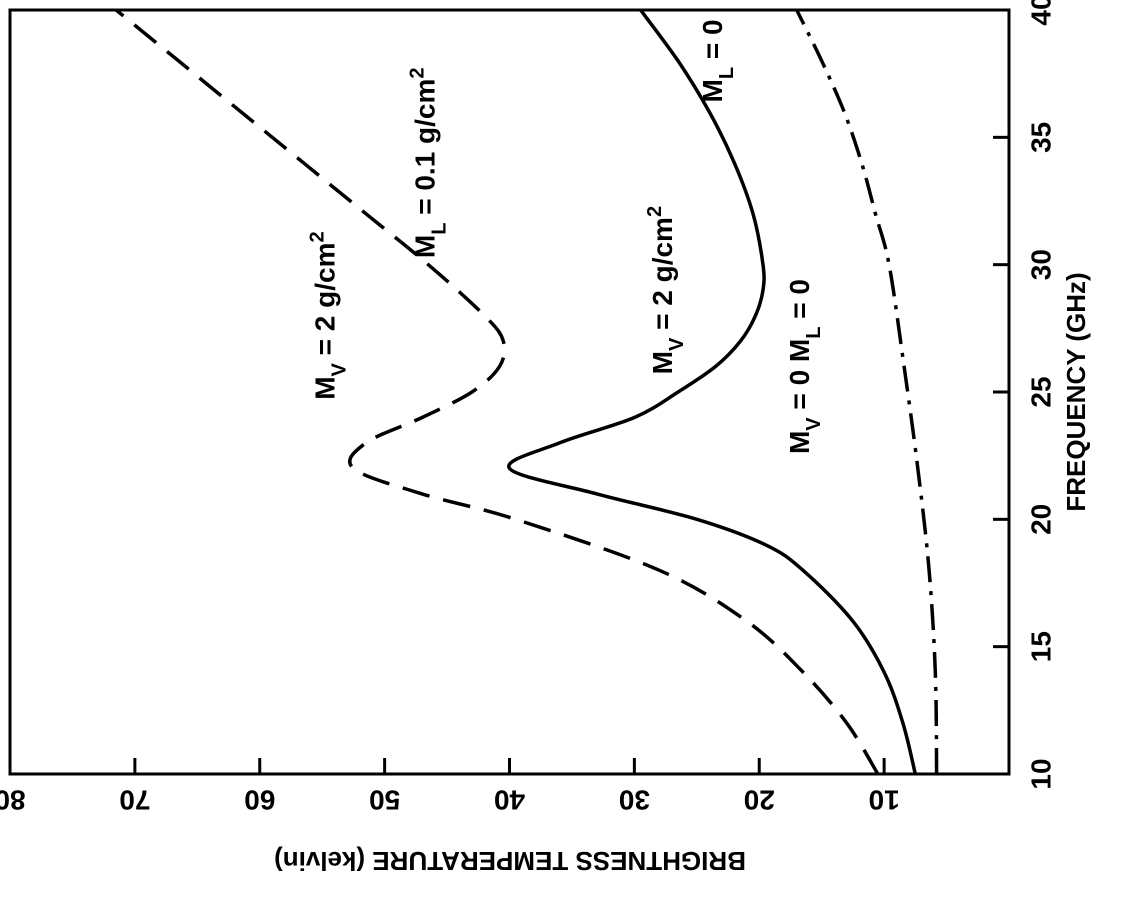  Describe the element at coordinates (510, 861) in the screenshot. I see `y-axis-label: BRIGHTNESS TEMPERATURE (kelvin)` at that location.